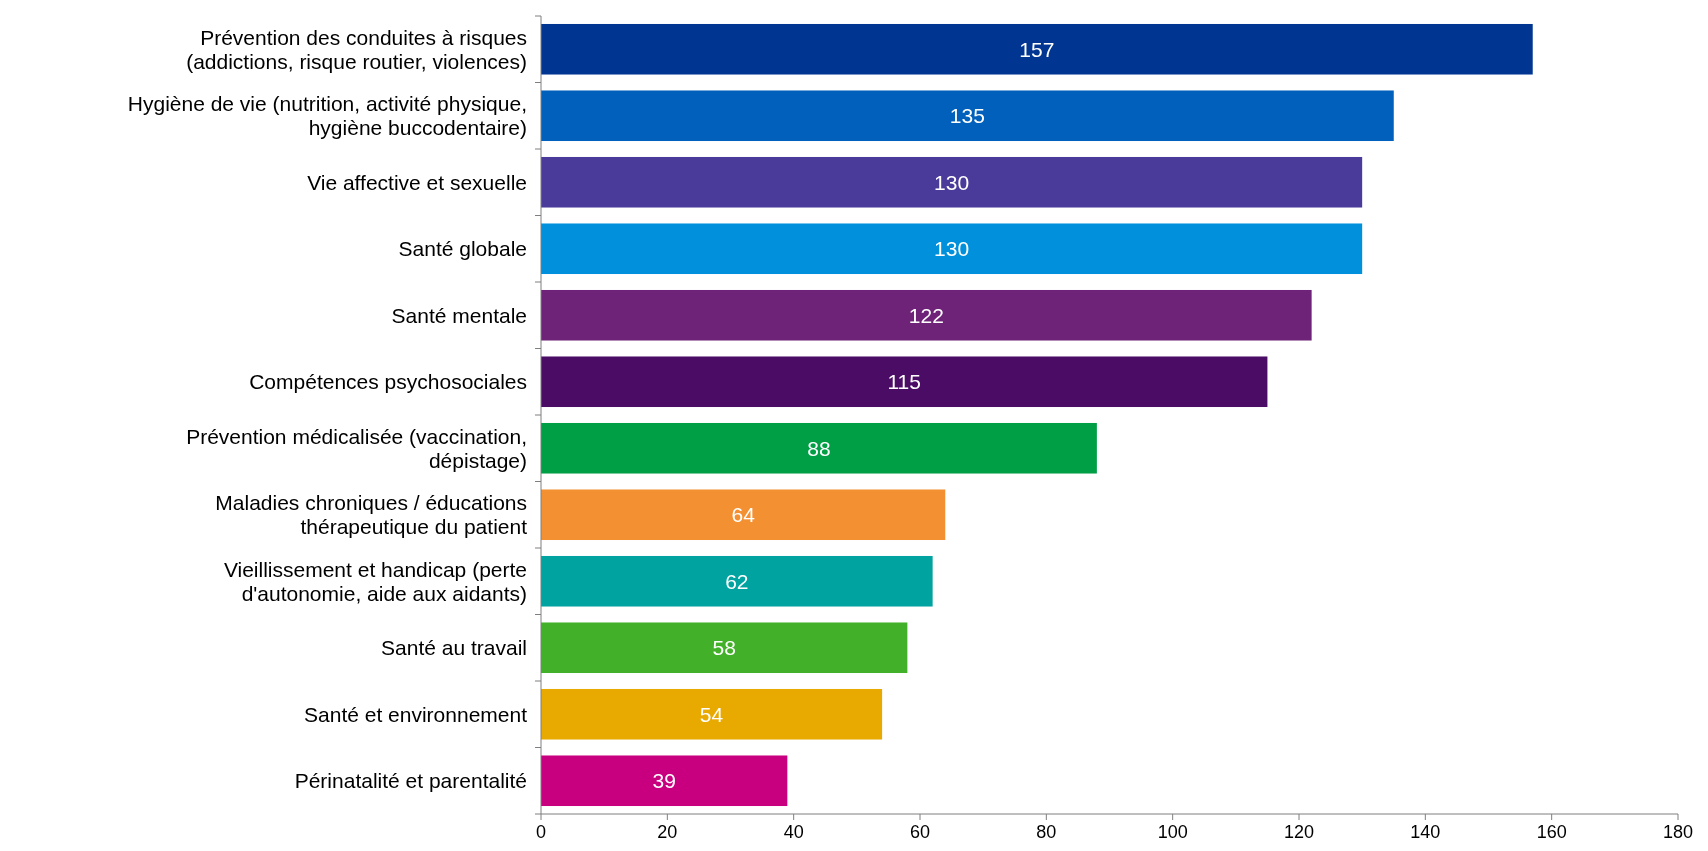  What do you see at coordinates (375, 581) in the screenshot?
I see `y-tick-label: Vieillissement et handicap (perte d'autonomie, aide aux aidants)` at bounding box center [375, 581].